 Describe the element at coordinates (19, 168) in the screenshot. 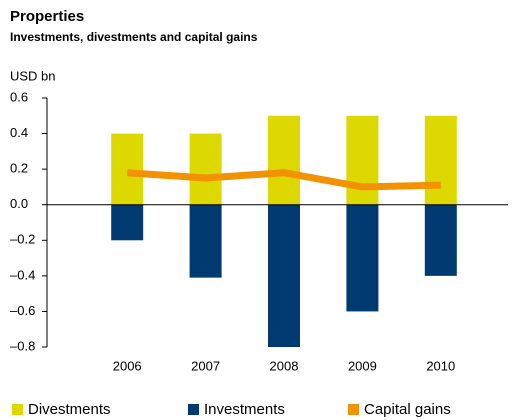

I see `y-tick-label: 0.2` at that location.